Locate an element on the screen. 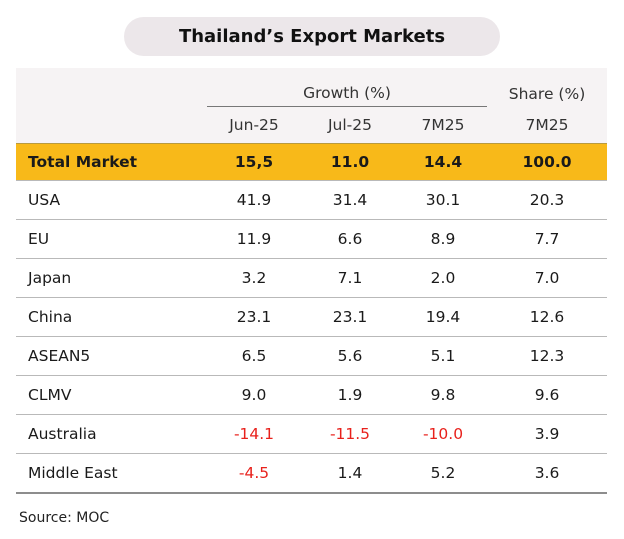  cell-value: 9.6 is located at coordinates (547, 395).